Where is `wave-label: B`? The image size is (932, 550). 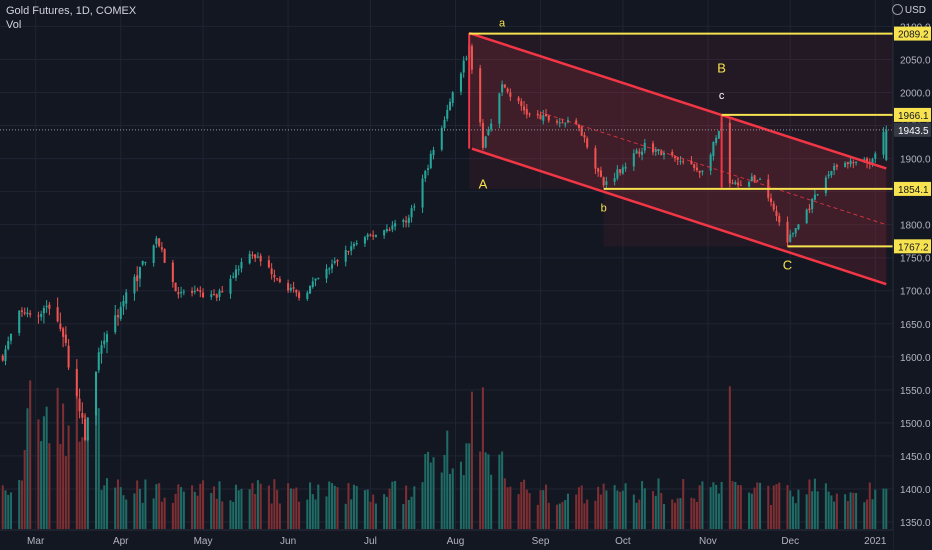
wave-label: B is located at coordinates (721, 68).